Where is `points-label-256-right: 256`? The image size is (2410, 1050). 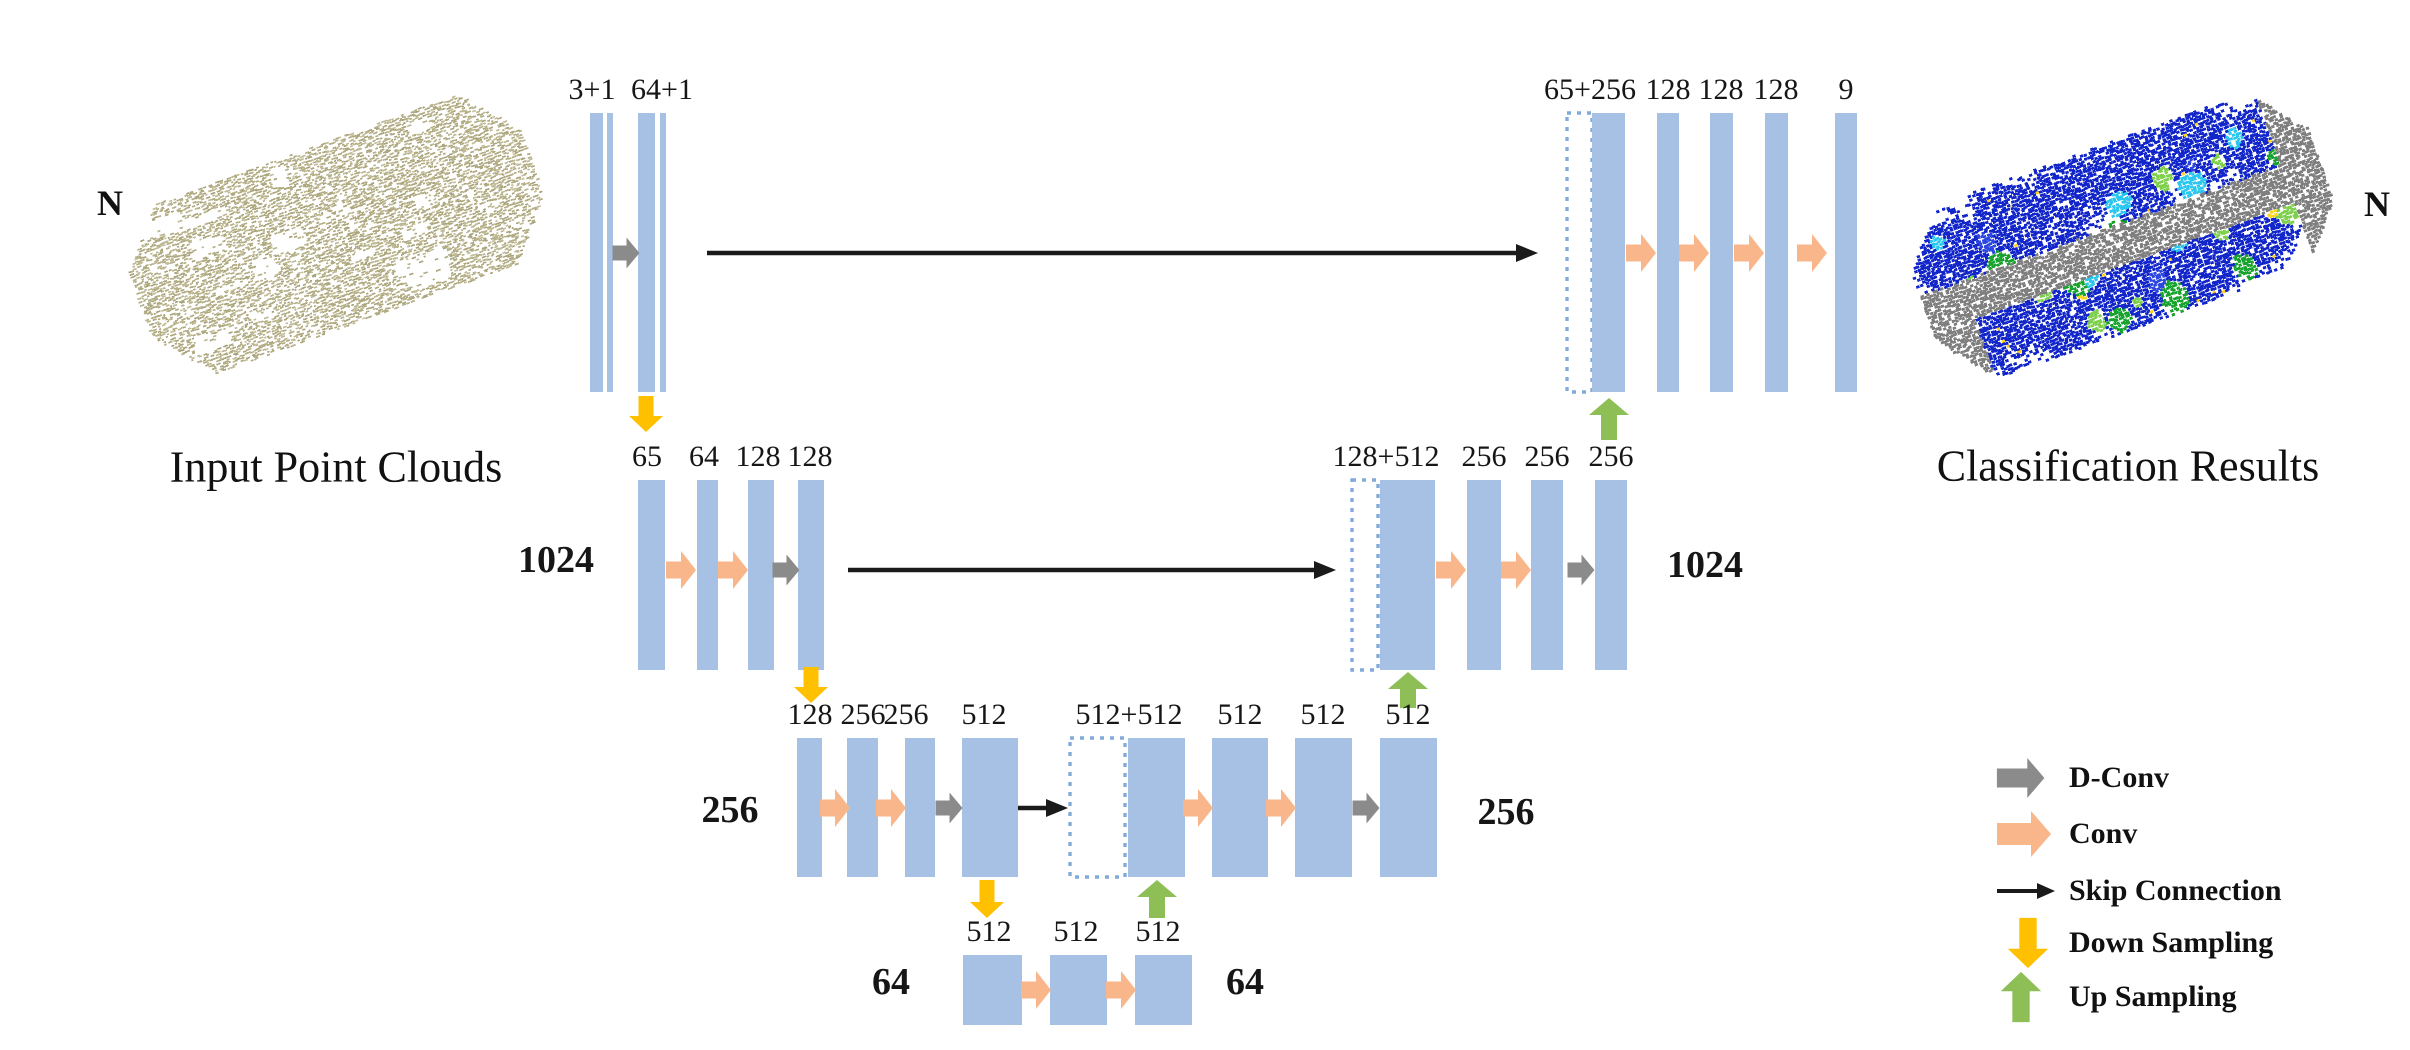
points-label-256-right: 256 is located at coordinates (1506, 812).